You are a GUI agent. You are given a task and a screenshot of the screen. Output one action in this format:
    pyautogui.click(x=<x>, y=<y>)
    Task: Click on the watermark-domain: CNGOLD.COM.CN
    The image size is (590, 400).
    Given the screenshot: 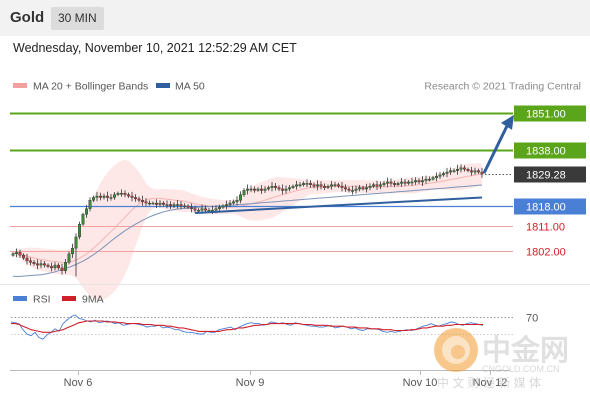 What is the action you would take?
    pyautogui.click(x=521, y=369)
    